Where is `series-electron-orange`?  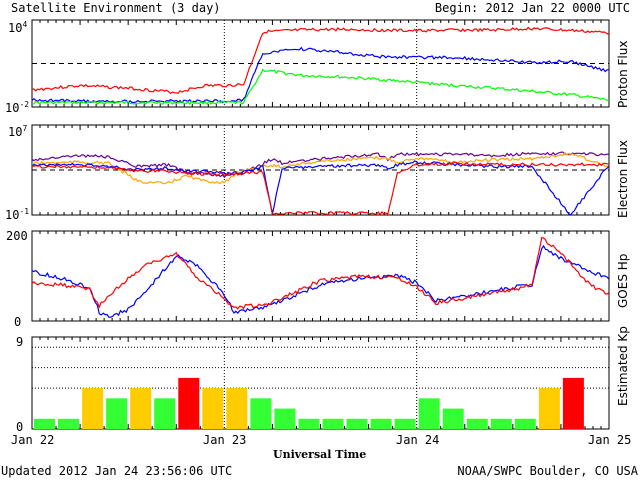 series-electron-orange is located at coordinates (320, 168).